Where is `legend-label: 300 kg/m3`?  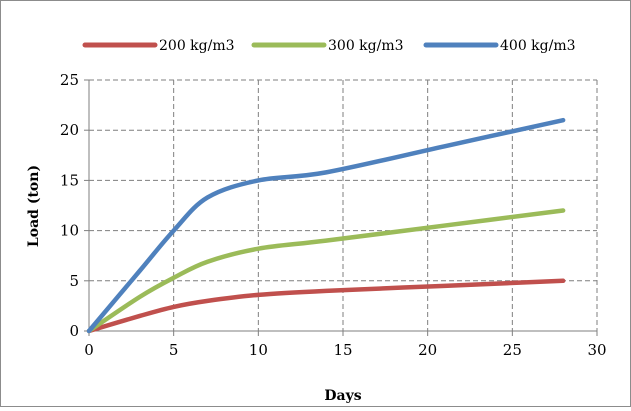 legend-label: 300 kg/m3 is located at coordinates (366, 46).